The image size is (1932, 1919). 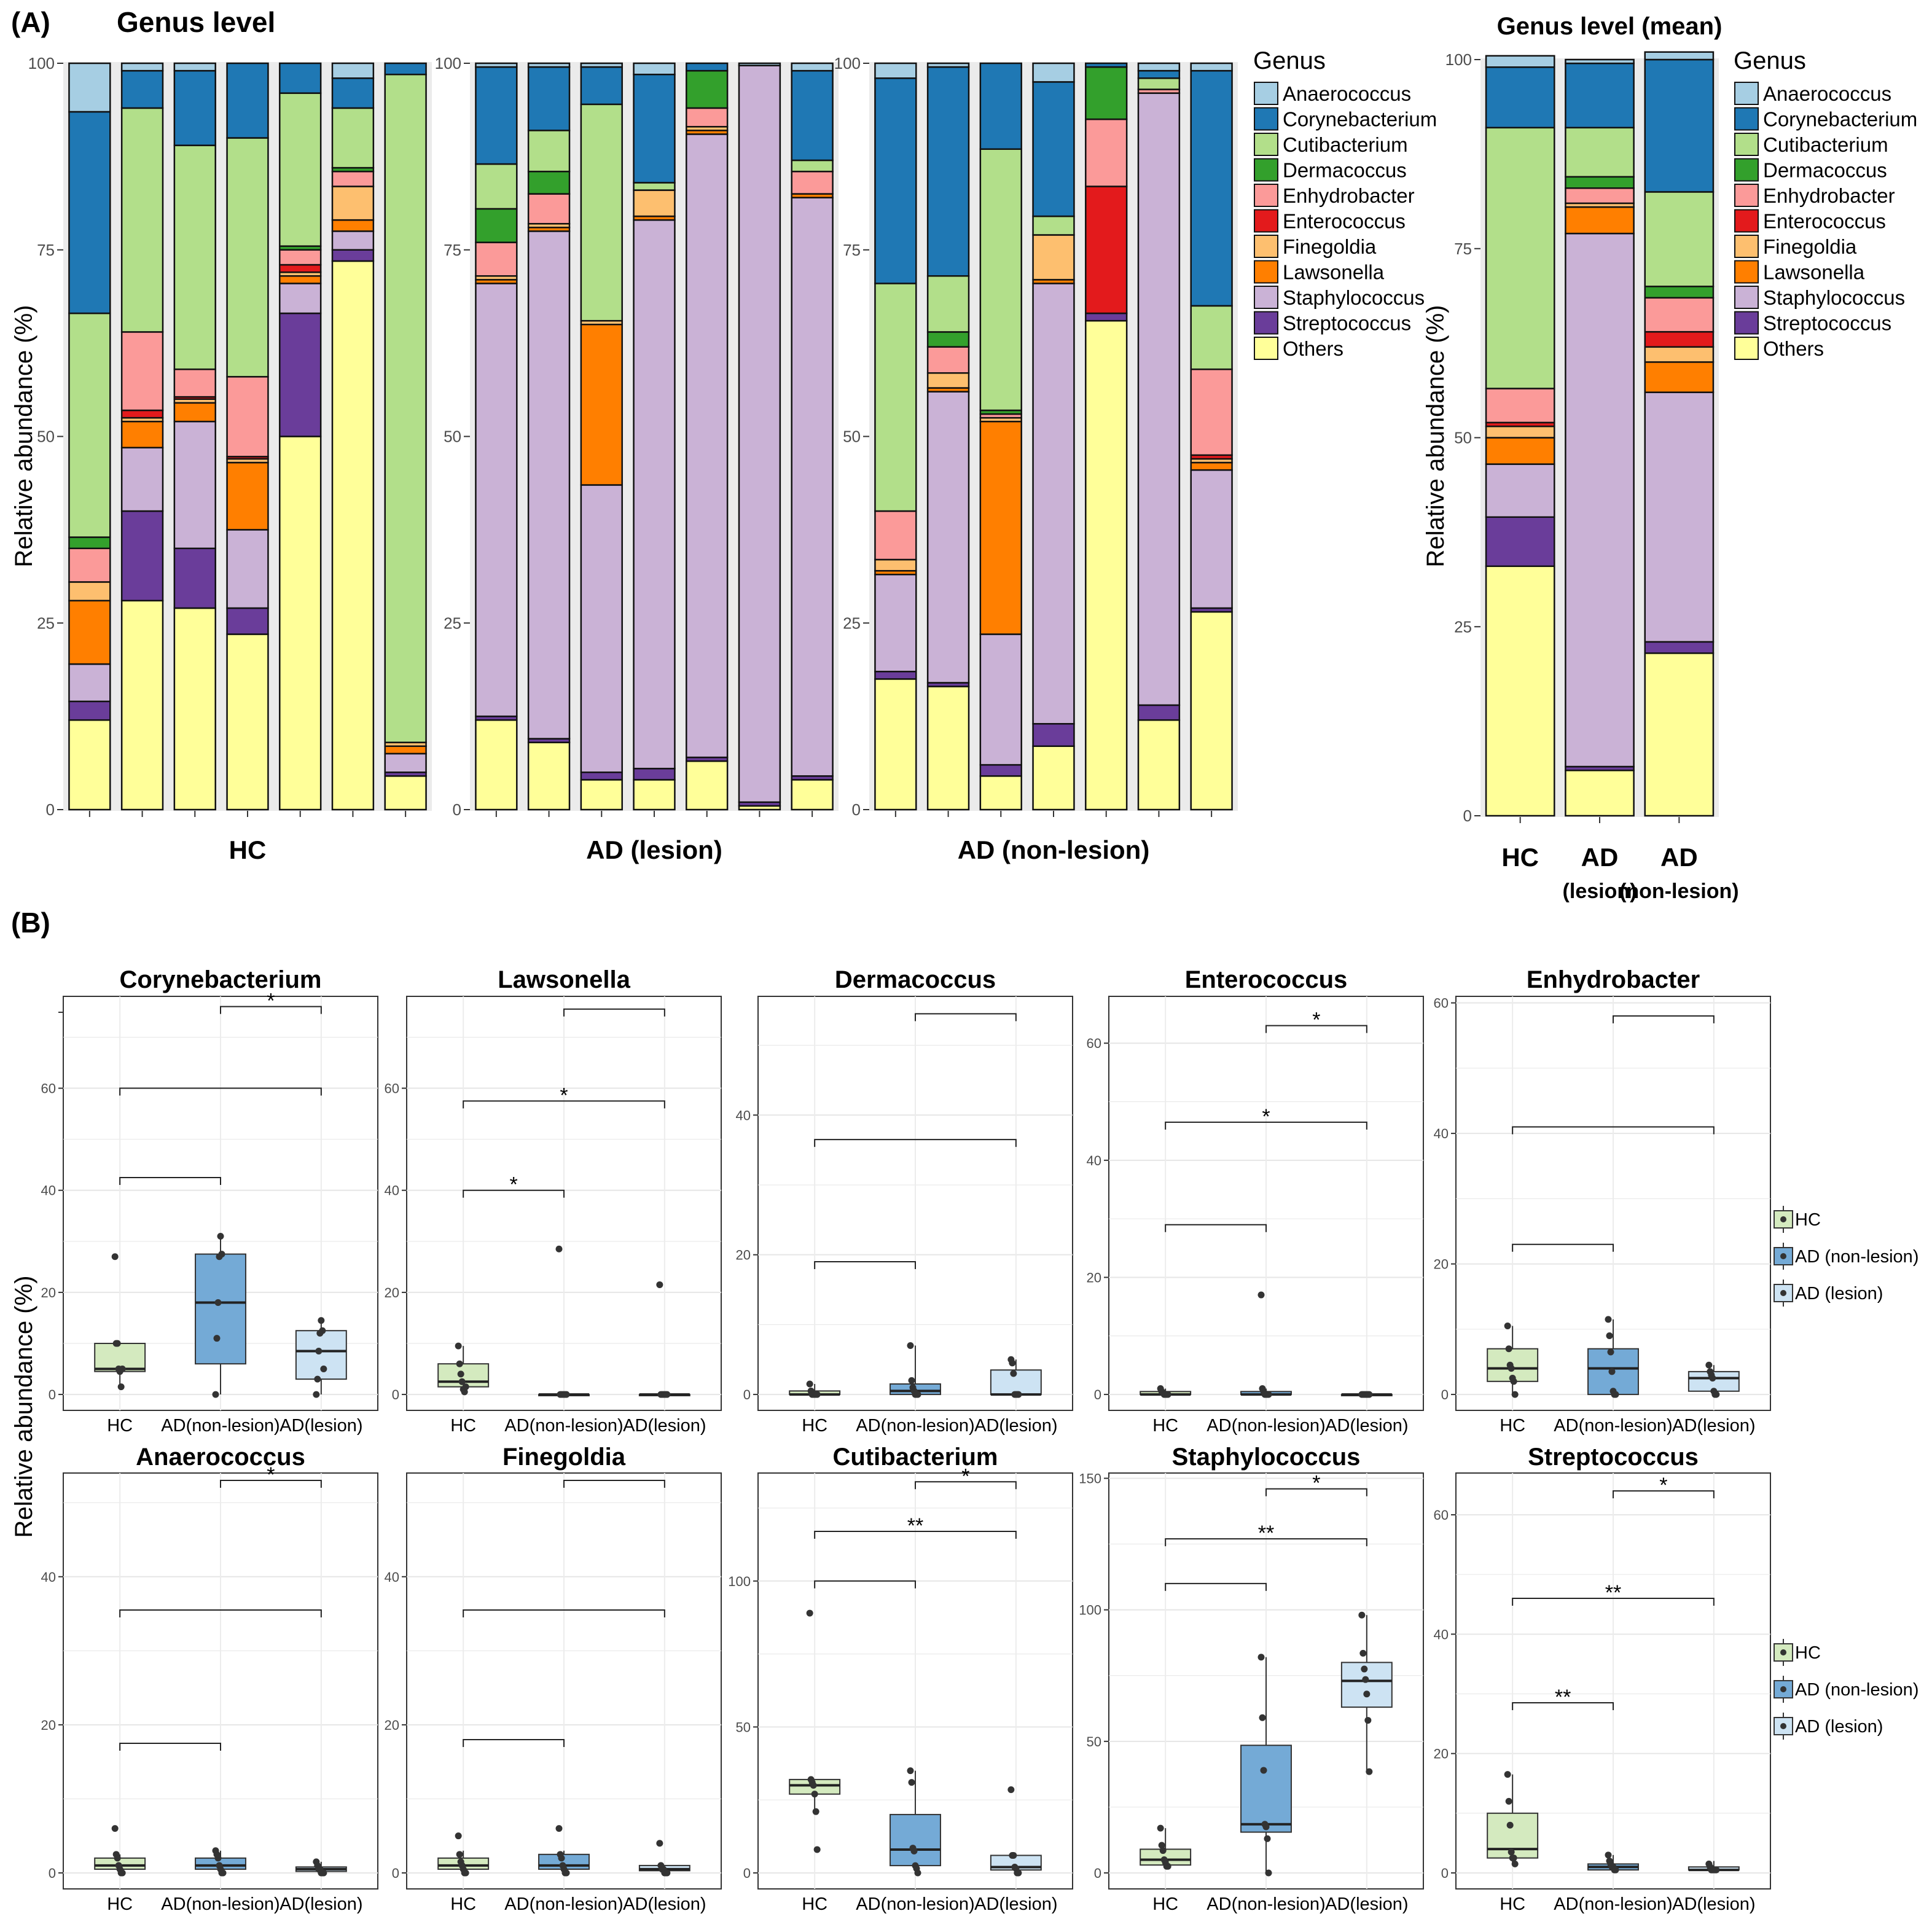 What do you see at coordinates (1366, 1426) in the screenshot?
I see `x-tick-label: AD(lesion)` at bounding box center [1366, 1426].